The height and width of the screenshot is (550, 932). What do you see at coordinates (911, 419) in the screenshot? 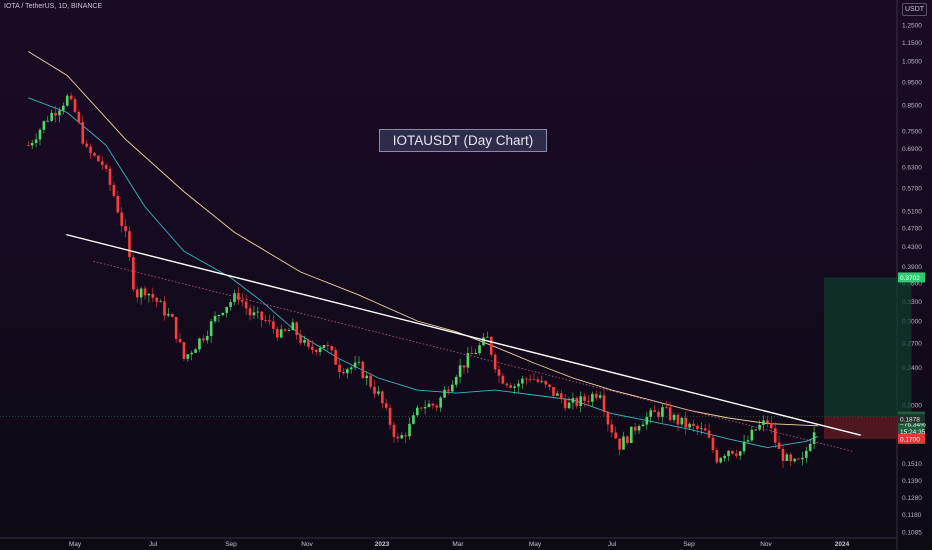
I see `ref-price-tag` at bounding box center [911, 419].